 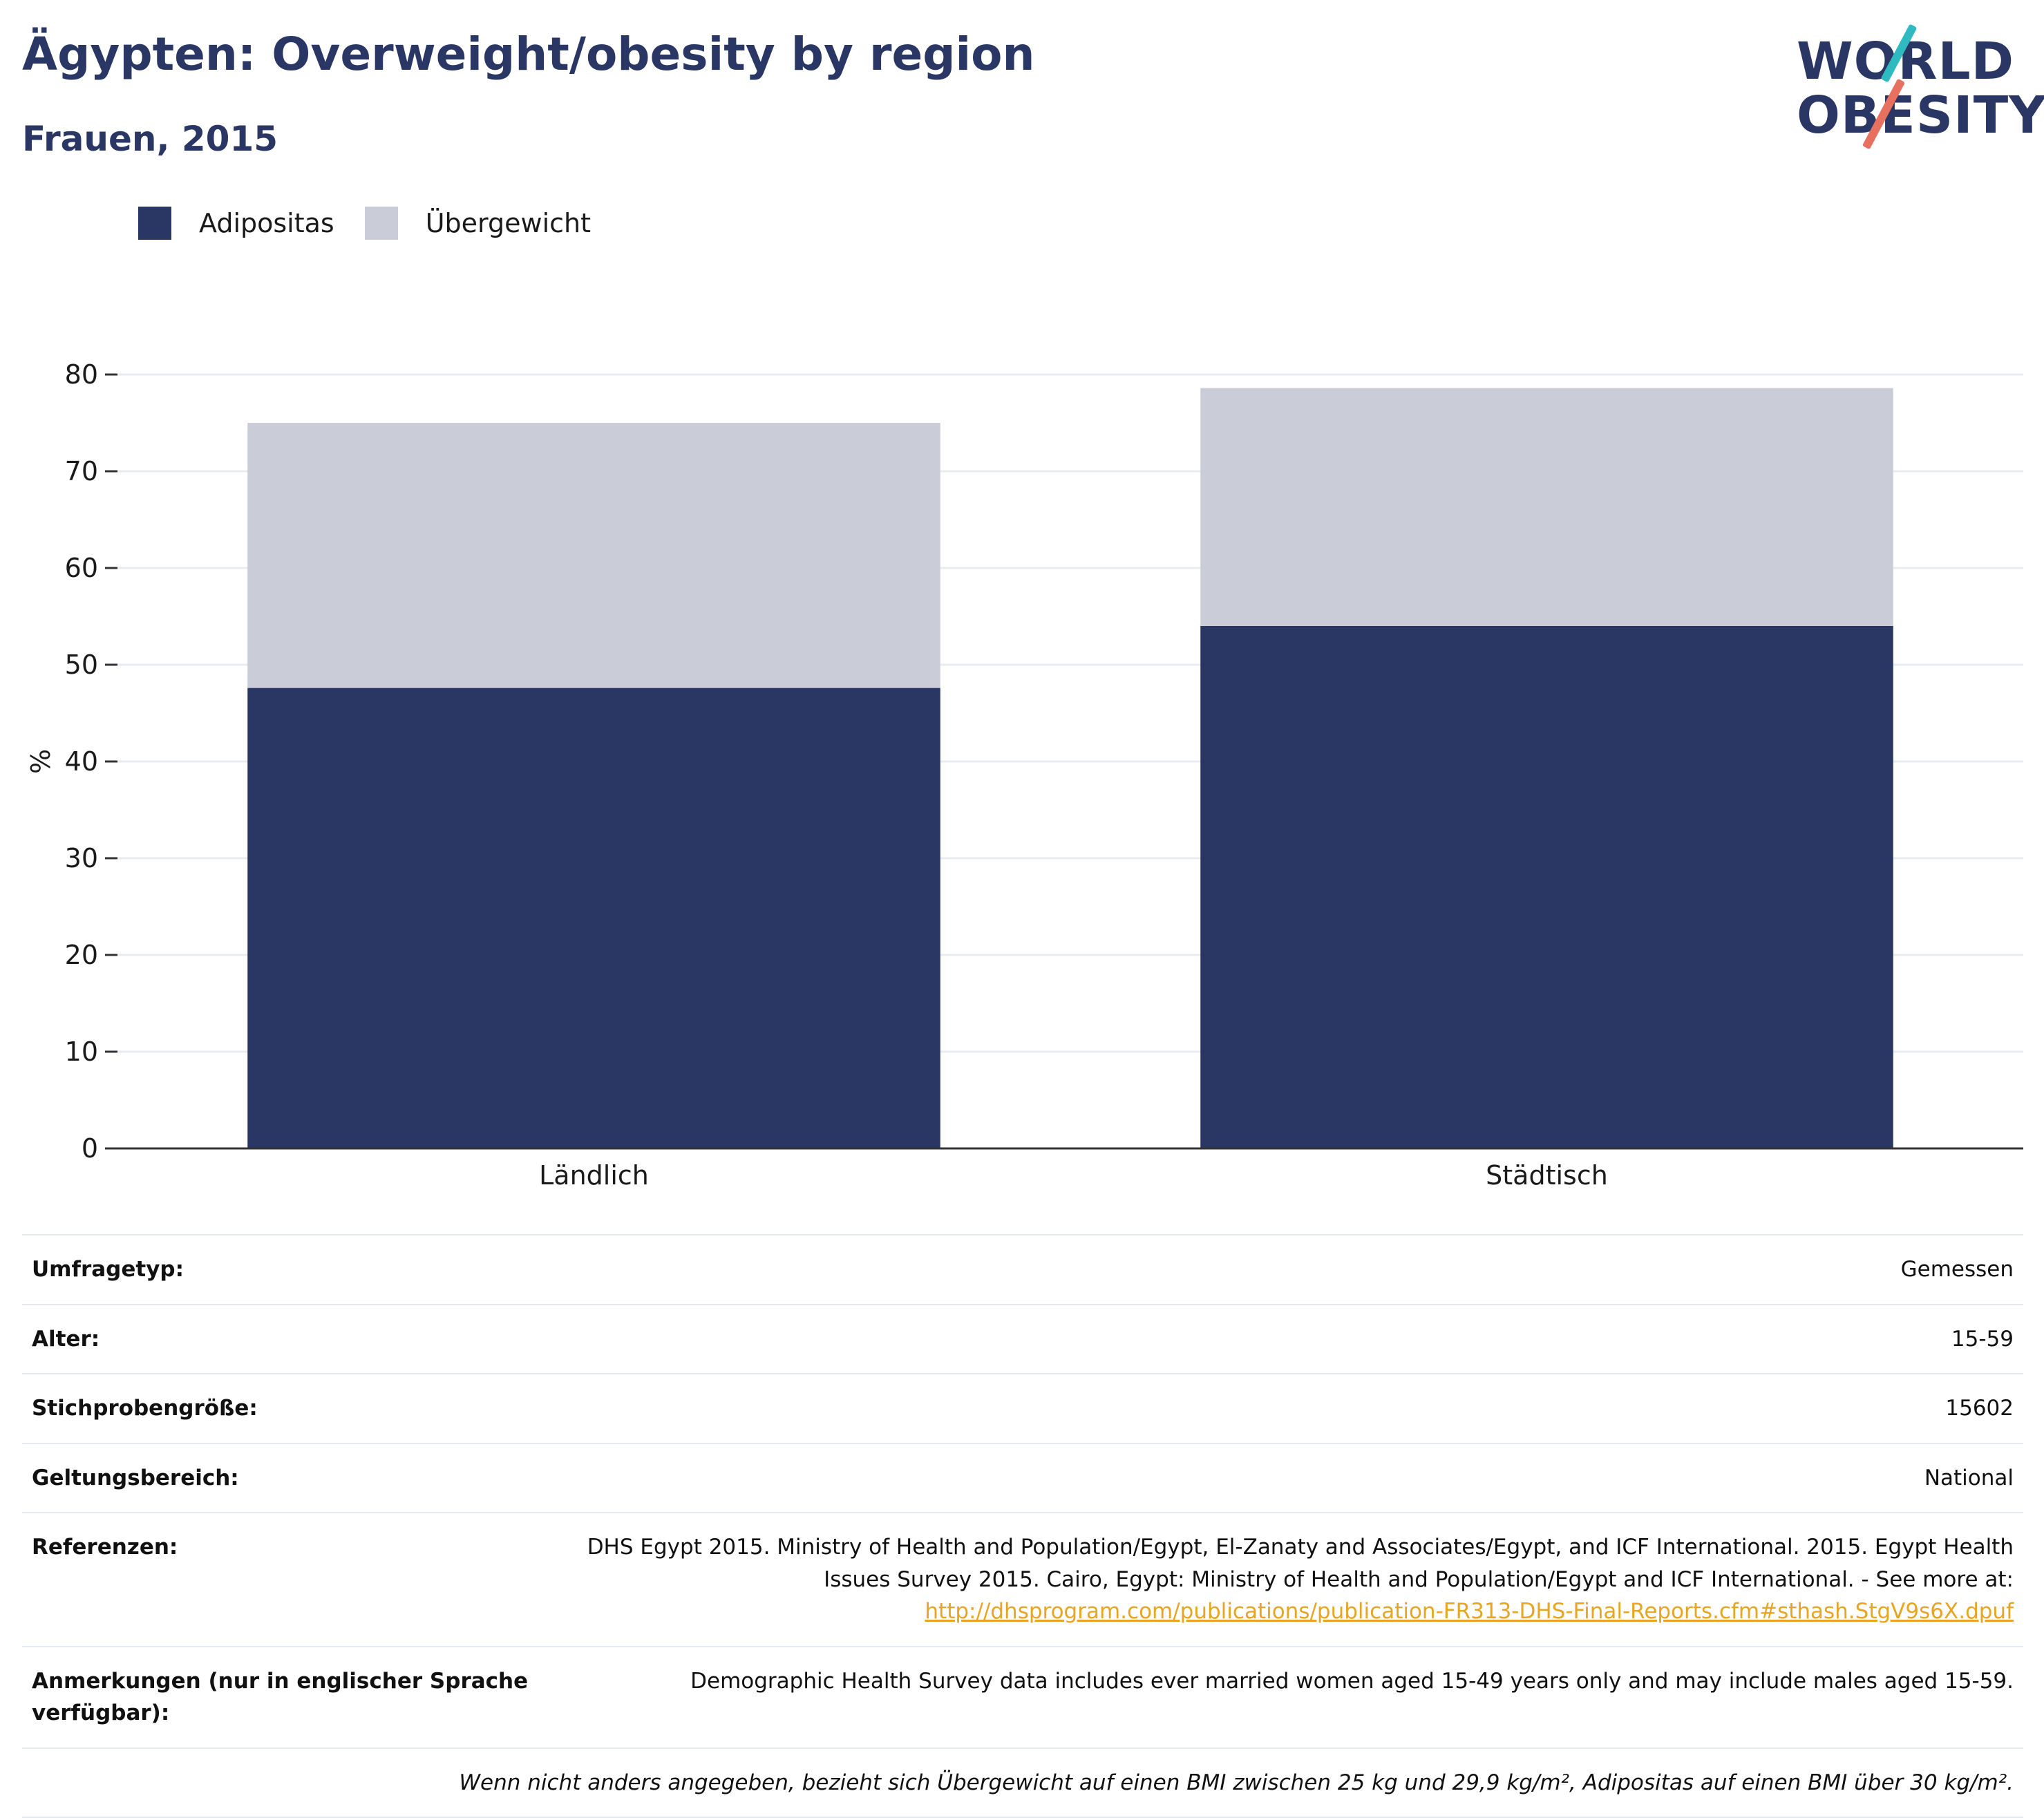 What do you see at coordinates (528, 54) in the screenshot?
I see `chart-title: Ägypten: Overweight/obesity by region` at bounding box center [528, 54].